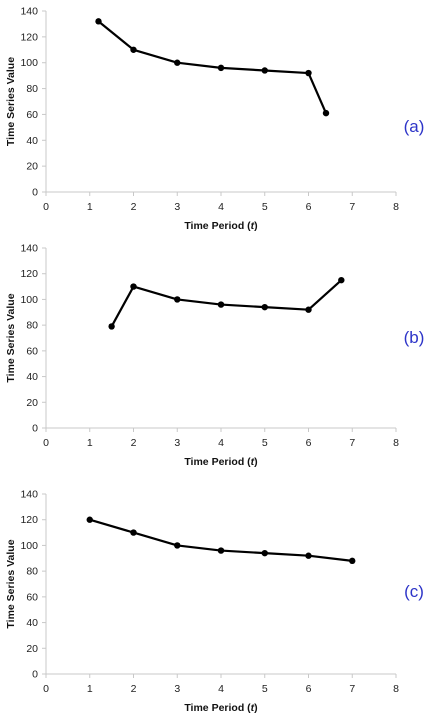 This screenshot has height=725, width=436. Describe the element at coordinates (414, 337) in the screenshot. I see `panel-label: (b)` at that location.